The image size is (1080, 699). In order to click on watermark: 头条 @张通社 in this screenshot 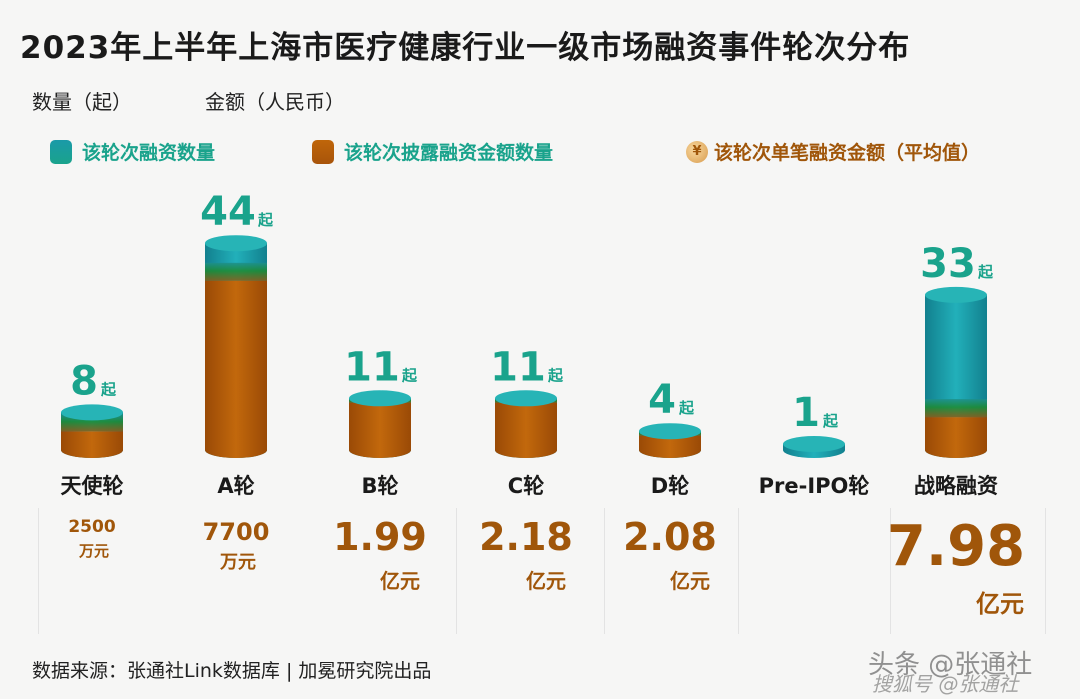, I will do `click(950, 665)`.